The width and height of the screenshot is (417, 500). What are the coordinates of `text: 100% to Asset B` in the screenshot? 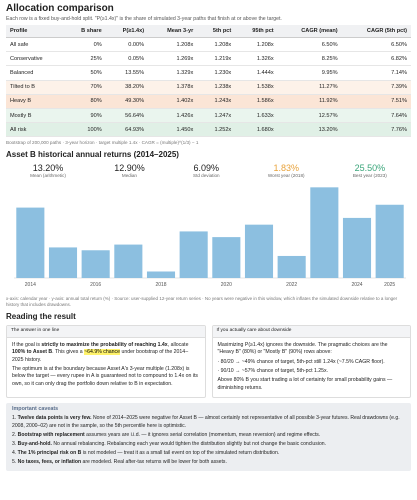 It's located at (32, 352).